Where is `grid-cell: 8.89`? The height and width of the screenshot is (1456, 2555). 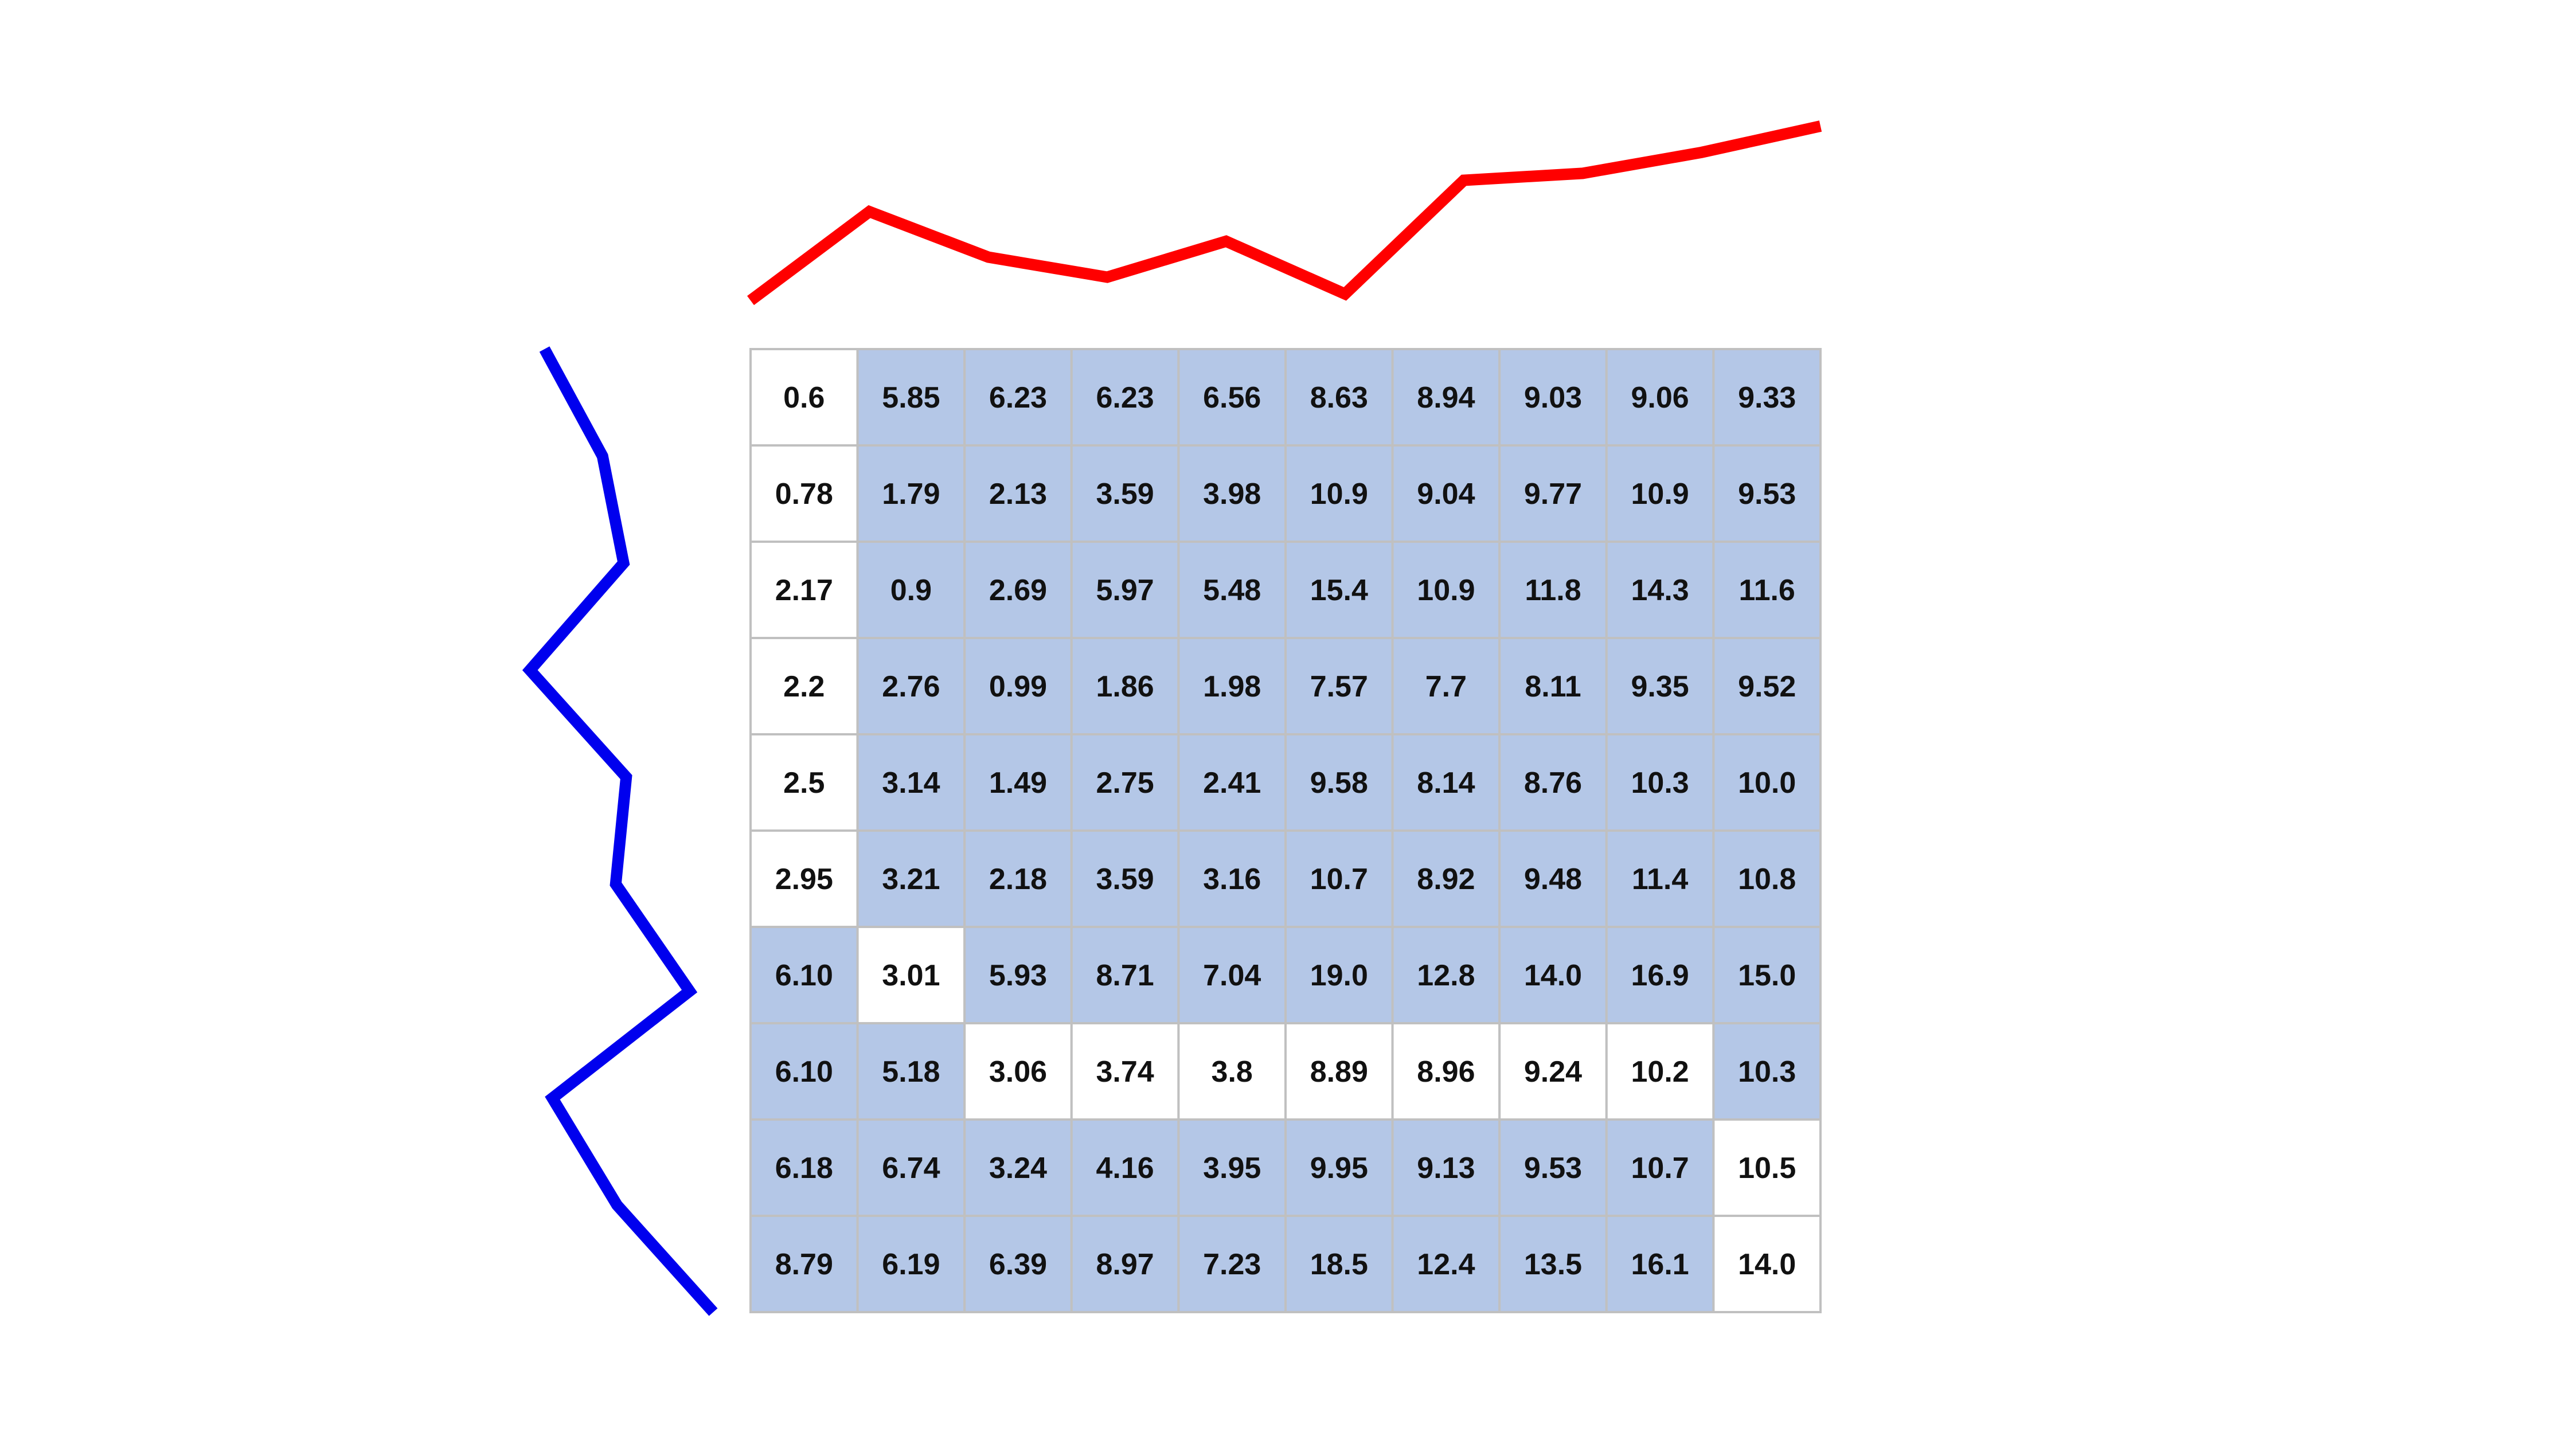 grid-cell: 8.89 is located at coordinates (1339, 1071).